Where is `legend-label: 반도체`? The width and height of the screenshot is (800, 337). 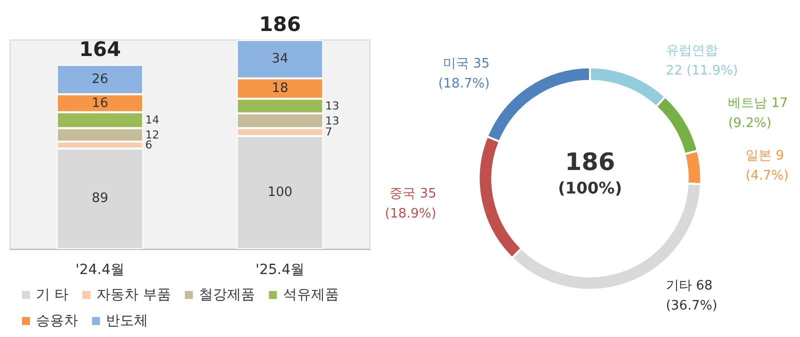 legend-label: 반도체 is located at coordinates (127, 321).